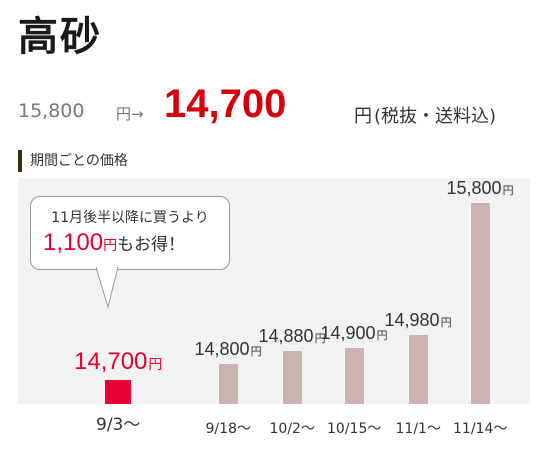 The image size is (548, 464). I want to click on bar-value-5: 14,980, so click(412, 319).